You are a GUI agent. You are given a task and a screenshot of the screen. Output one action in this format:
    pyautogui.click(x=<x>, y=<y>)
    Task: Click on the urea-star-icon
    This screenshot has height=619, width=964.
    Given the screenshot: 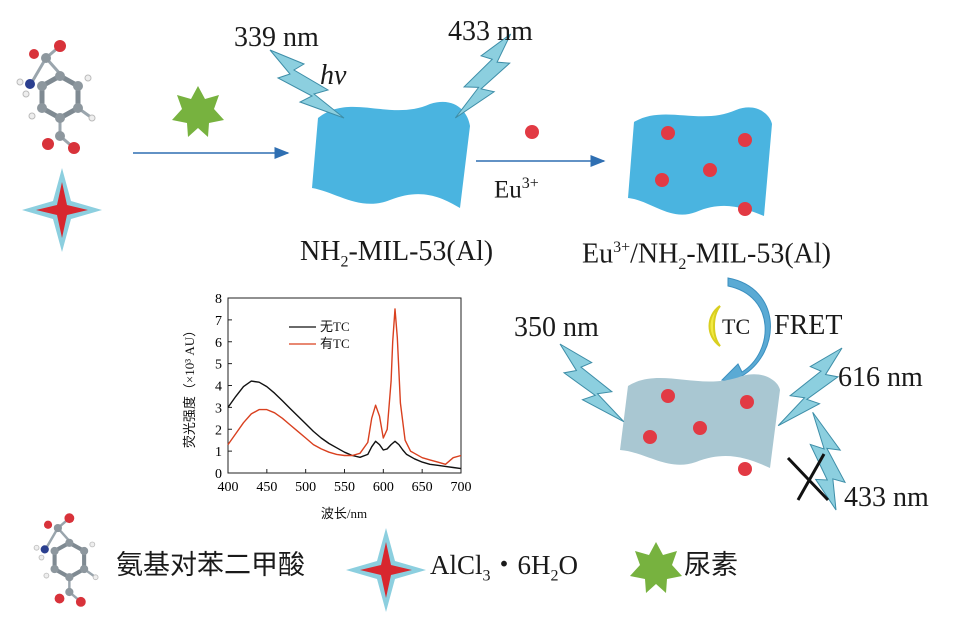 What is the action you would take?
    pyautogui.click(x=198, y=111)
    